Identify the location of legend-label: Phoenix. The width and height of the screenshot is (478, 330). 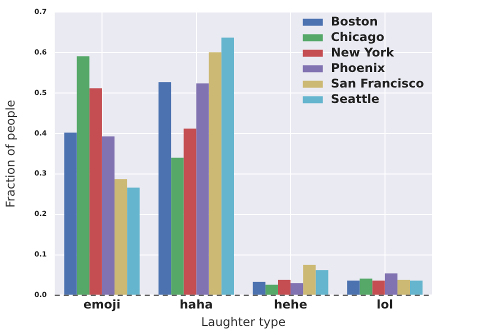
(358, 67).